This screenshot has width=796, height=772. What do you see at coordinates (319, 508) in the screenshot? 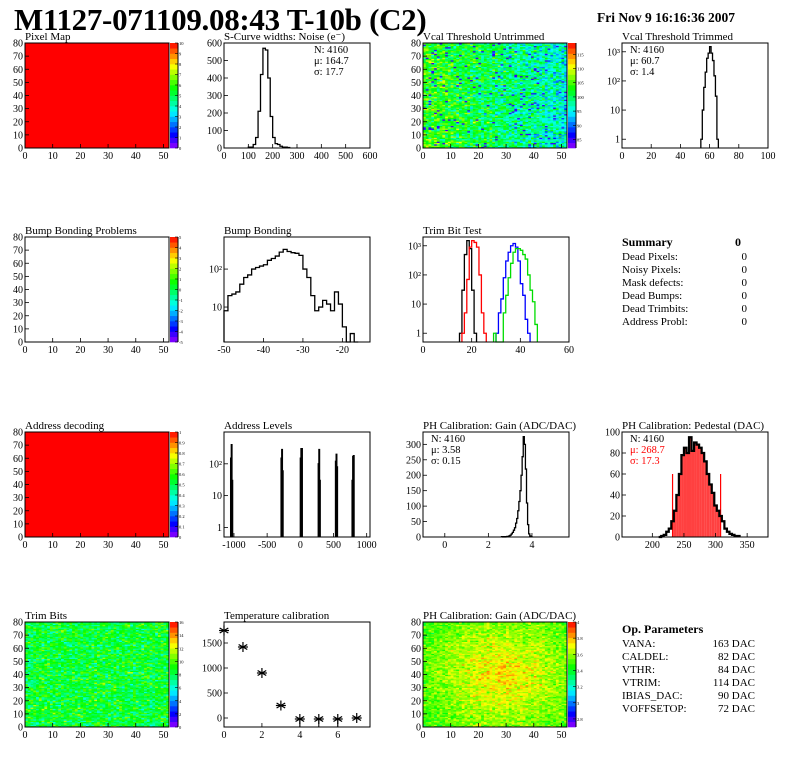
I see `histogram-bin` at bounding box center [319, 508].